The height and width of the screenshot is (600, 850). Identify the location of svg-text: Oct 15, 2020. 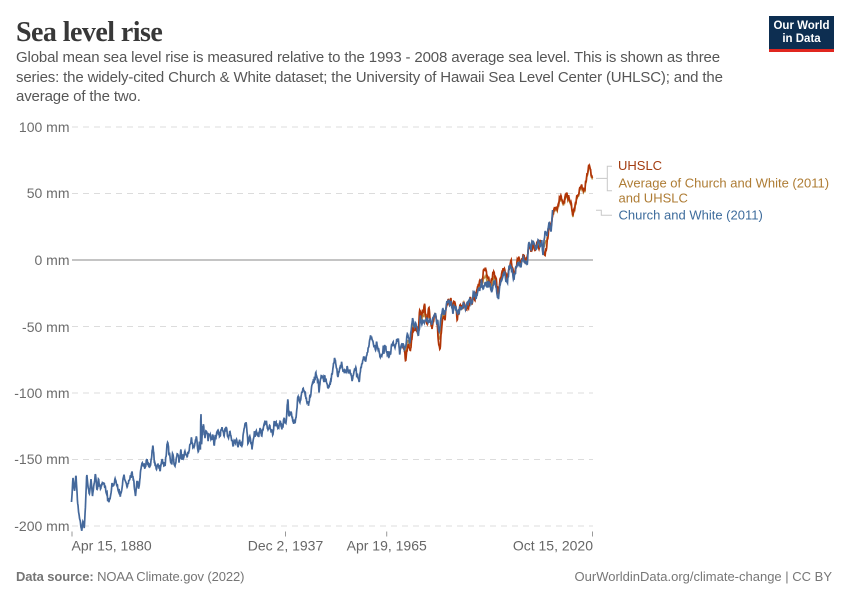
(553, 546).